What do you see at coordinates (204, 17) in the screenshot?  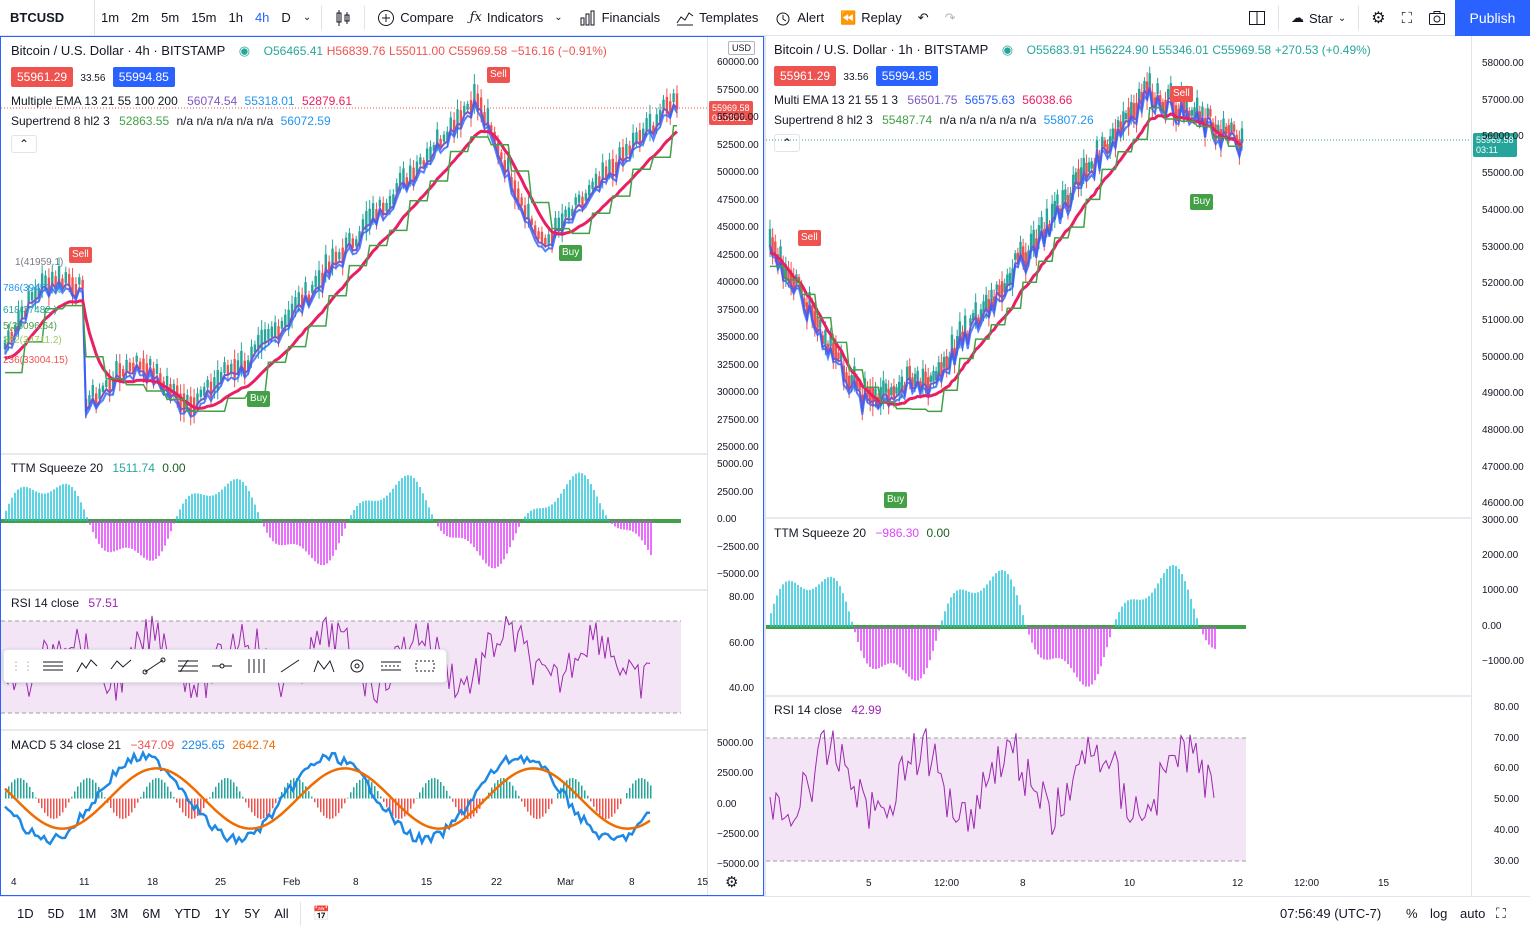 I see `interval-15m: 15m` at bounding box center [204, 17].